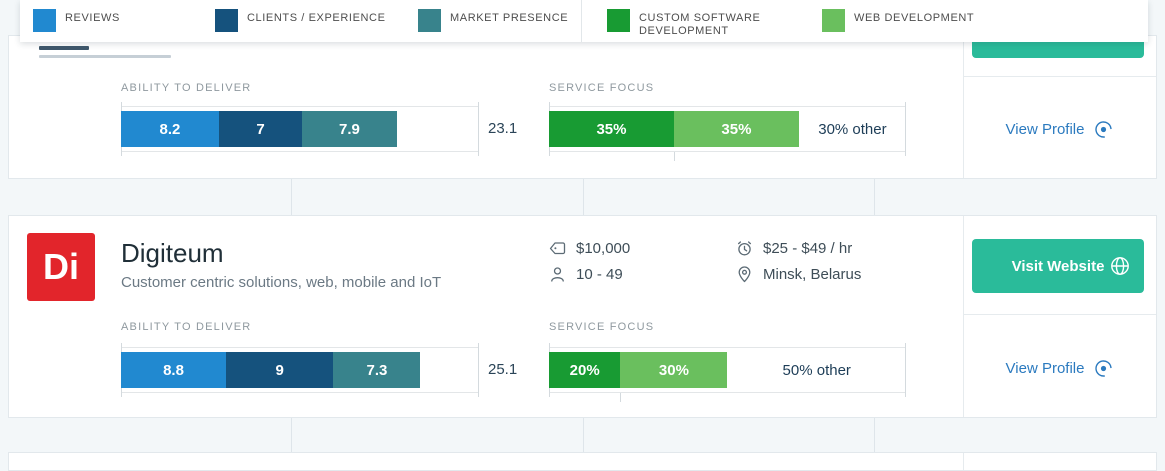  I want to click on ability-bar: 8.2 7 7.9, so click(300, 129).